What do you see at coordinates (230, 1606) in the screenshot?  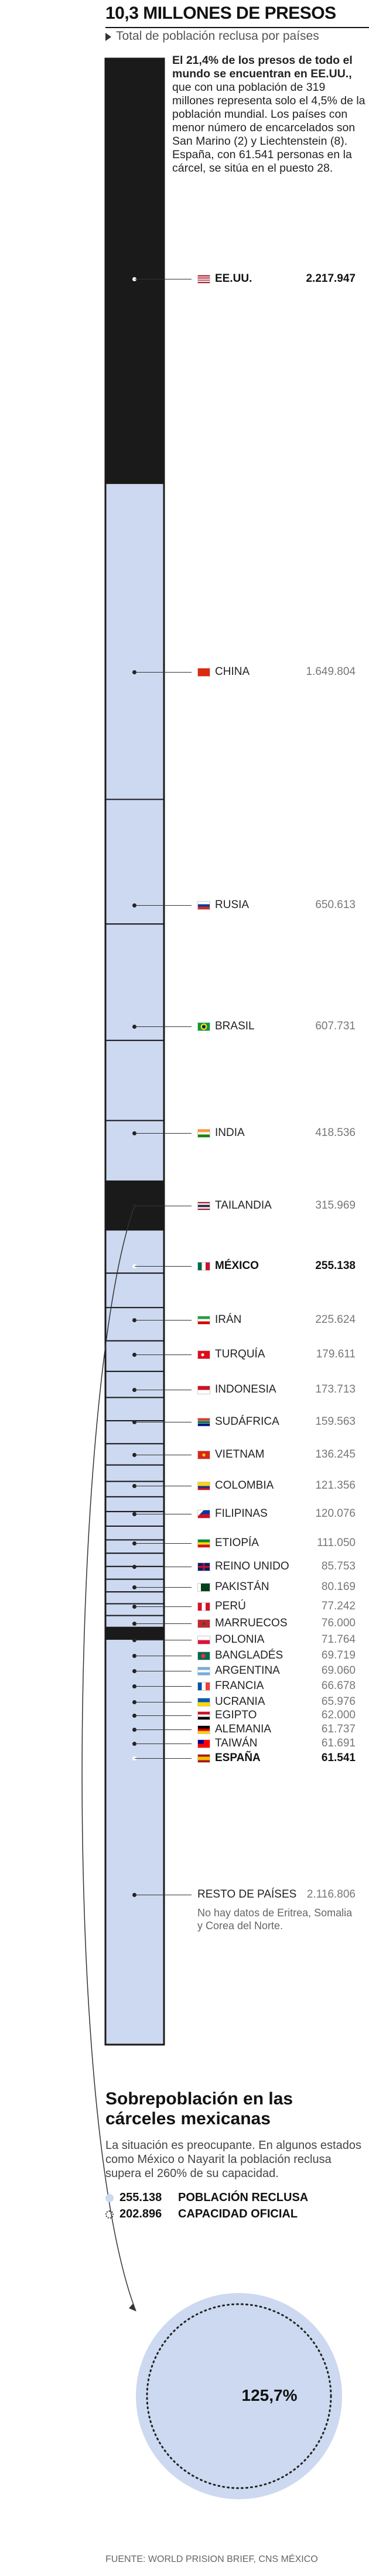 I see `country-name: PERÚ` at bounding box center [230, 1606].